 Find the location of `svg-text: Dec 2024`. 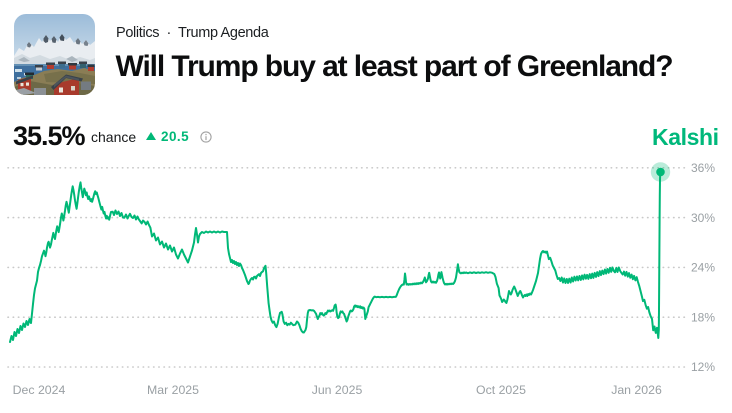

svg-text: Dec 2024 is located at coordinates (39, 390).